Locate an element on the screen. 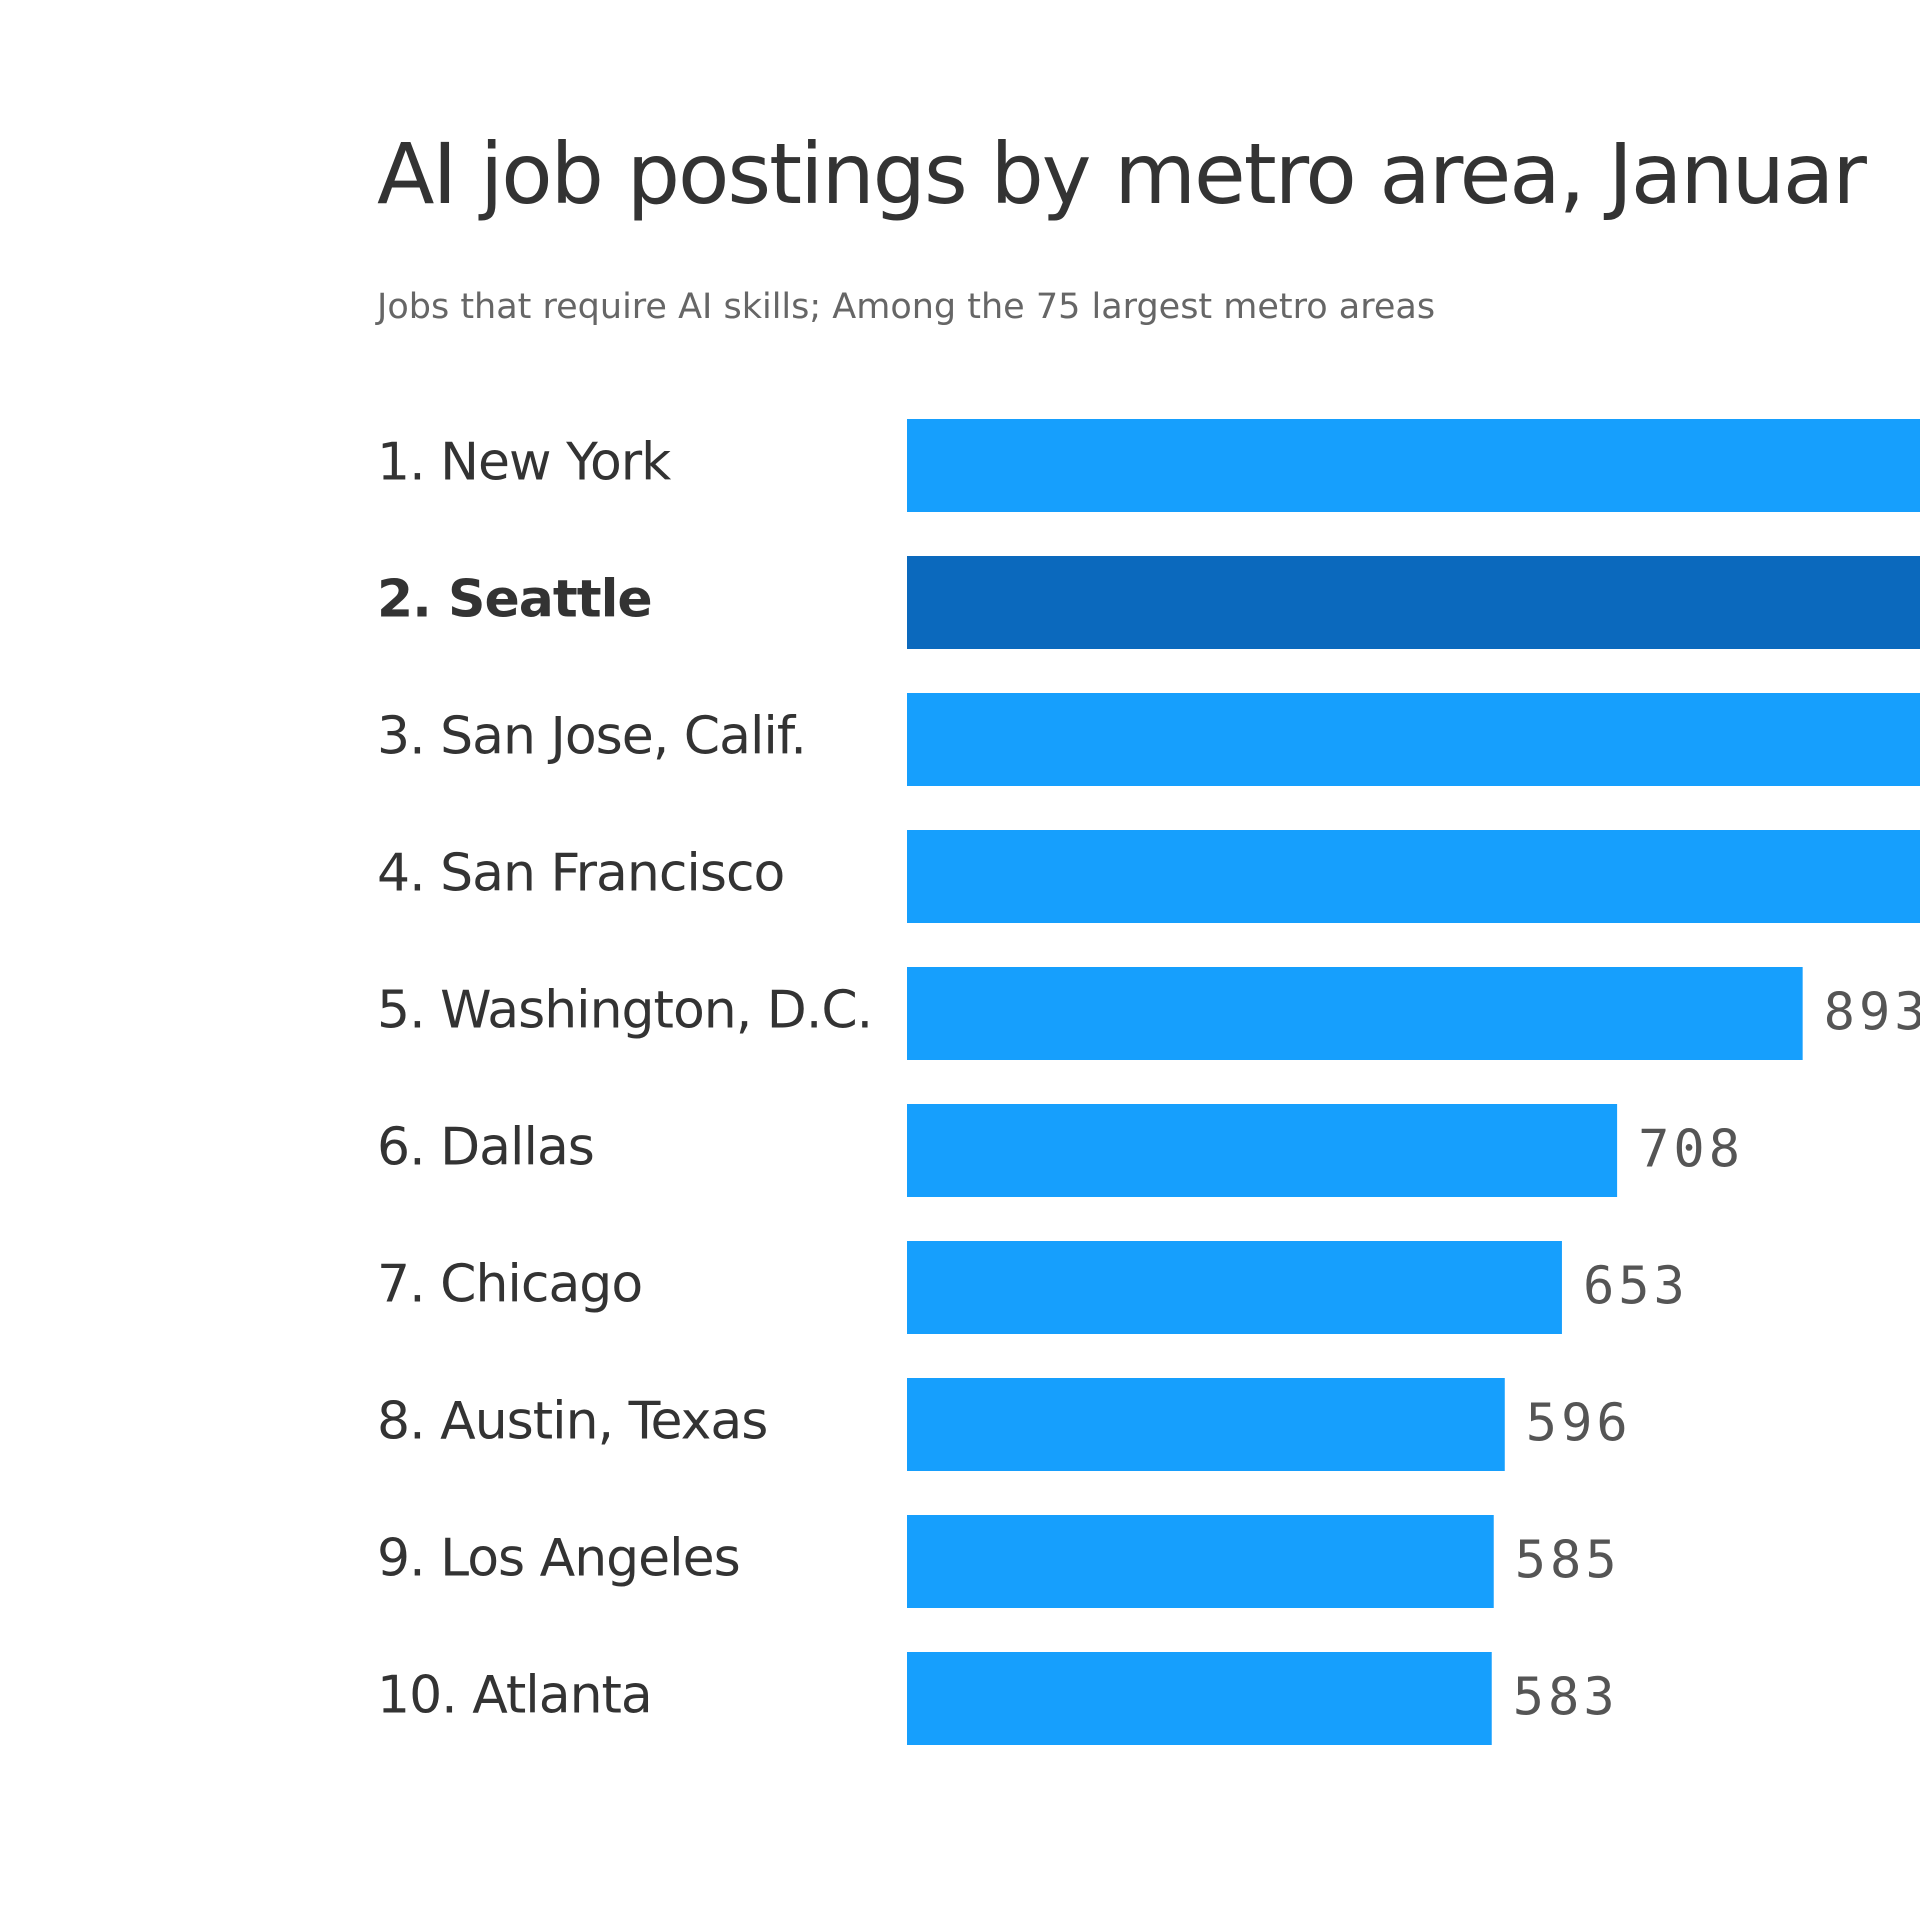 This screenshot has height=1920, width=1920. category-label: 10. Atlanta is located at coordinates (514, 1696).